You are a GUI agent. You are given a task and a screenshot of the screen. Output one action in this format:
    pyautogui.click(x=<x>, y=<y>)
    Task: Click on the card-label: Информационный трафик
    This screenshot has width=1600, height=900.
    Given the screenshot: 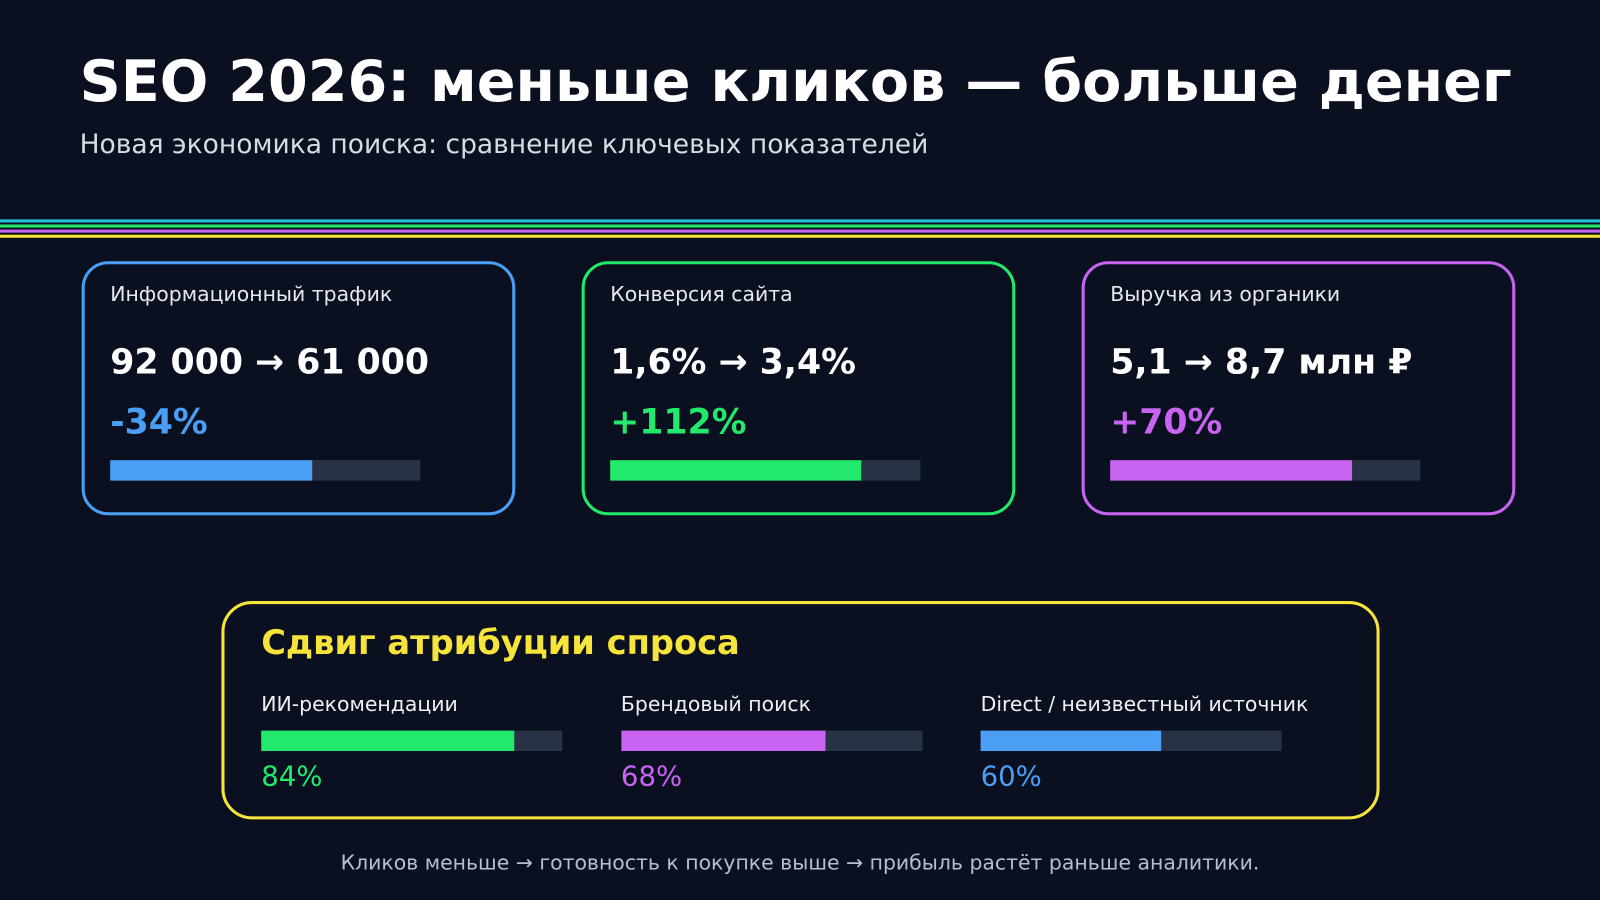 What is the action you would take?
    pyautogui.click(x=251, y=294)
    